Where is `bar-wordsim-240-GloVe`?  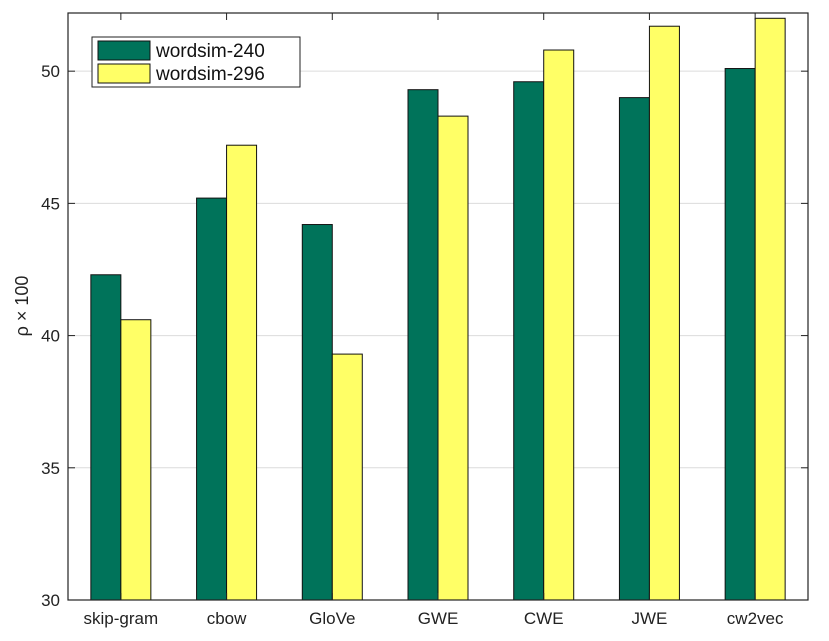
bar-wordsim-240-GloVe is located at coordinates (317, 412).